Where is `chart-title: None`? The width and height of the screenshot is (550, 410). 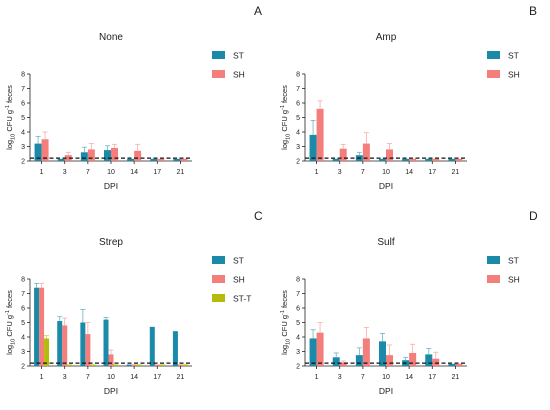
chart-title: None is located at coordinates (111, 37).